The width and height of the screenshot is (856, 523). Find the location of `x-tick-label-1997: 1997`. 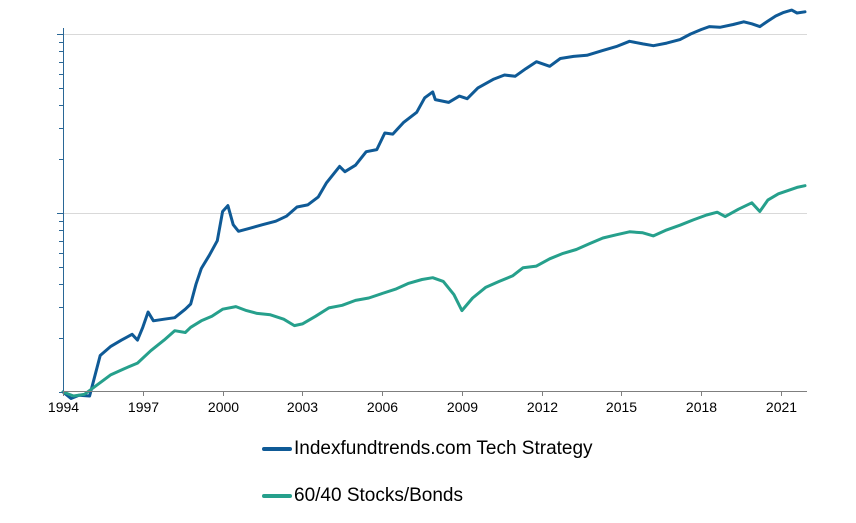

x-tick-label-1997: 1997 is located at coordinates (143, 407).